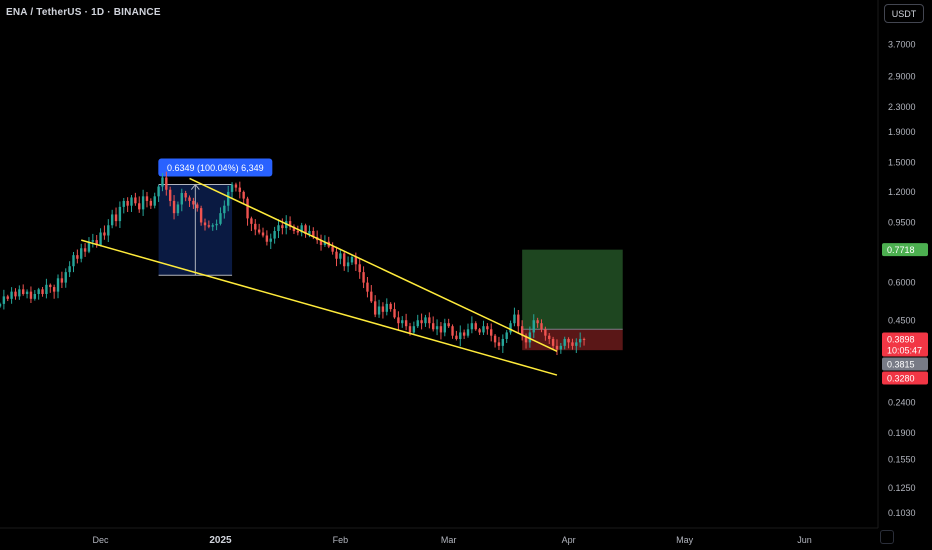 The width and height of the screenshot is (932, 550). Describe the element at coordinates (902, 320) in the screenshot. I see `price-tick-label: 0.4500` at that location.